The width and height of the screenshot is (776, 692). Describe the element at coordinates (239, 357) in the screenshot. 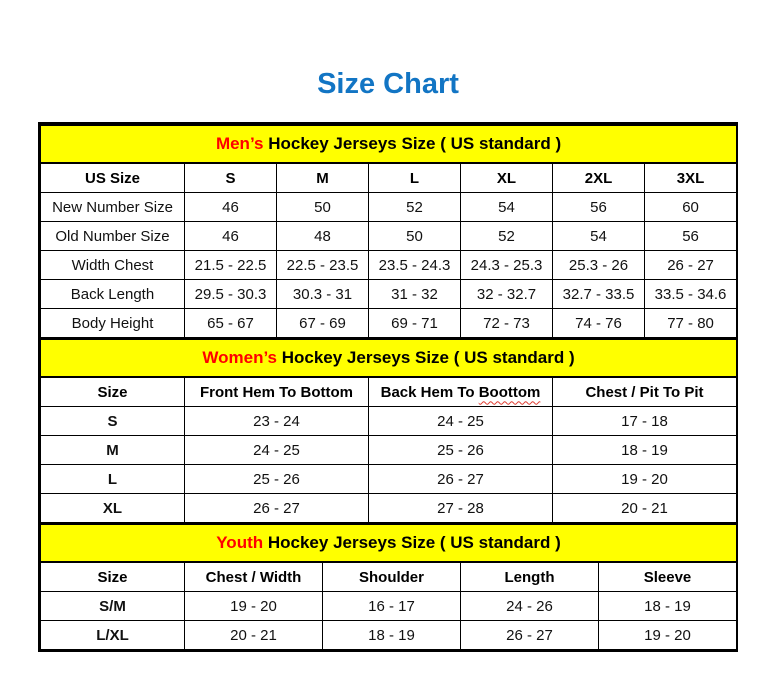

I see `womens-section-lead: Women’s` at that location.